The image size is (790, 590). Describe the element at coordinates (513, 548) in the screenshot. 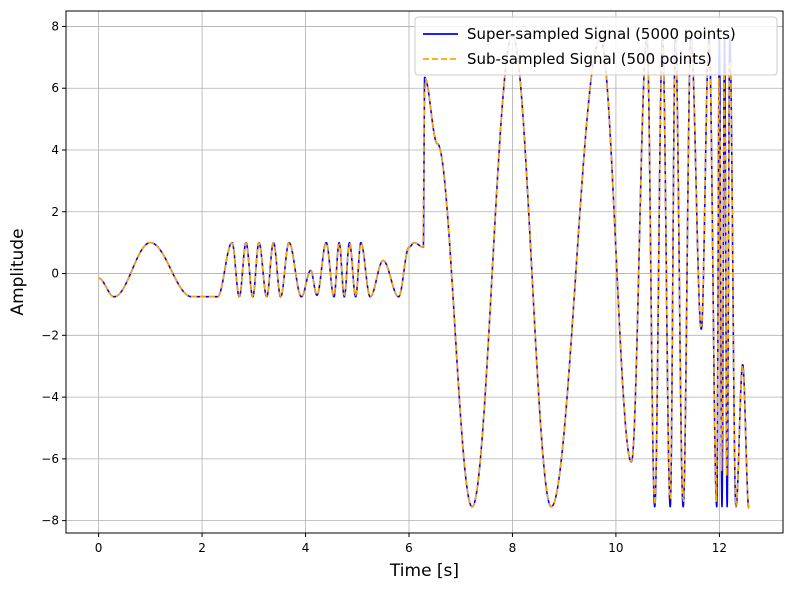

I see `x-tick-label: 8` at that location.